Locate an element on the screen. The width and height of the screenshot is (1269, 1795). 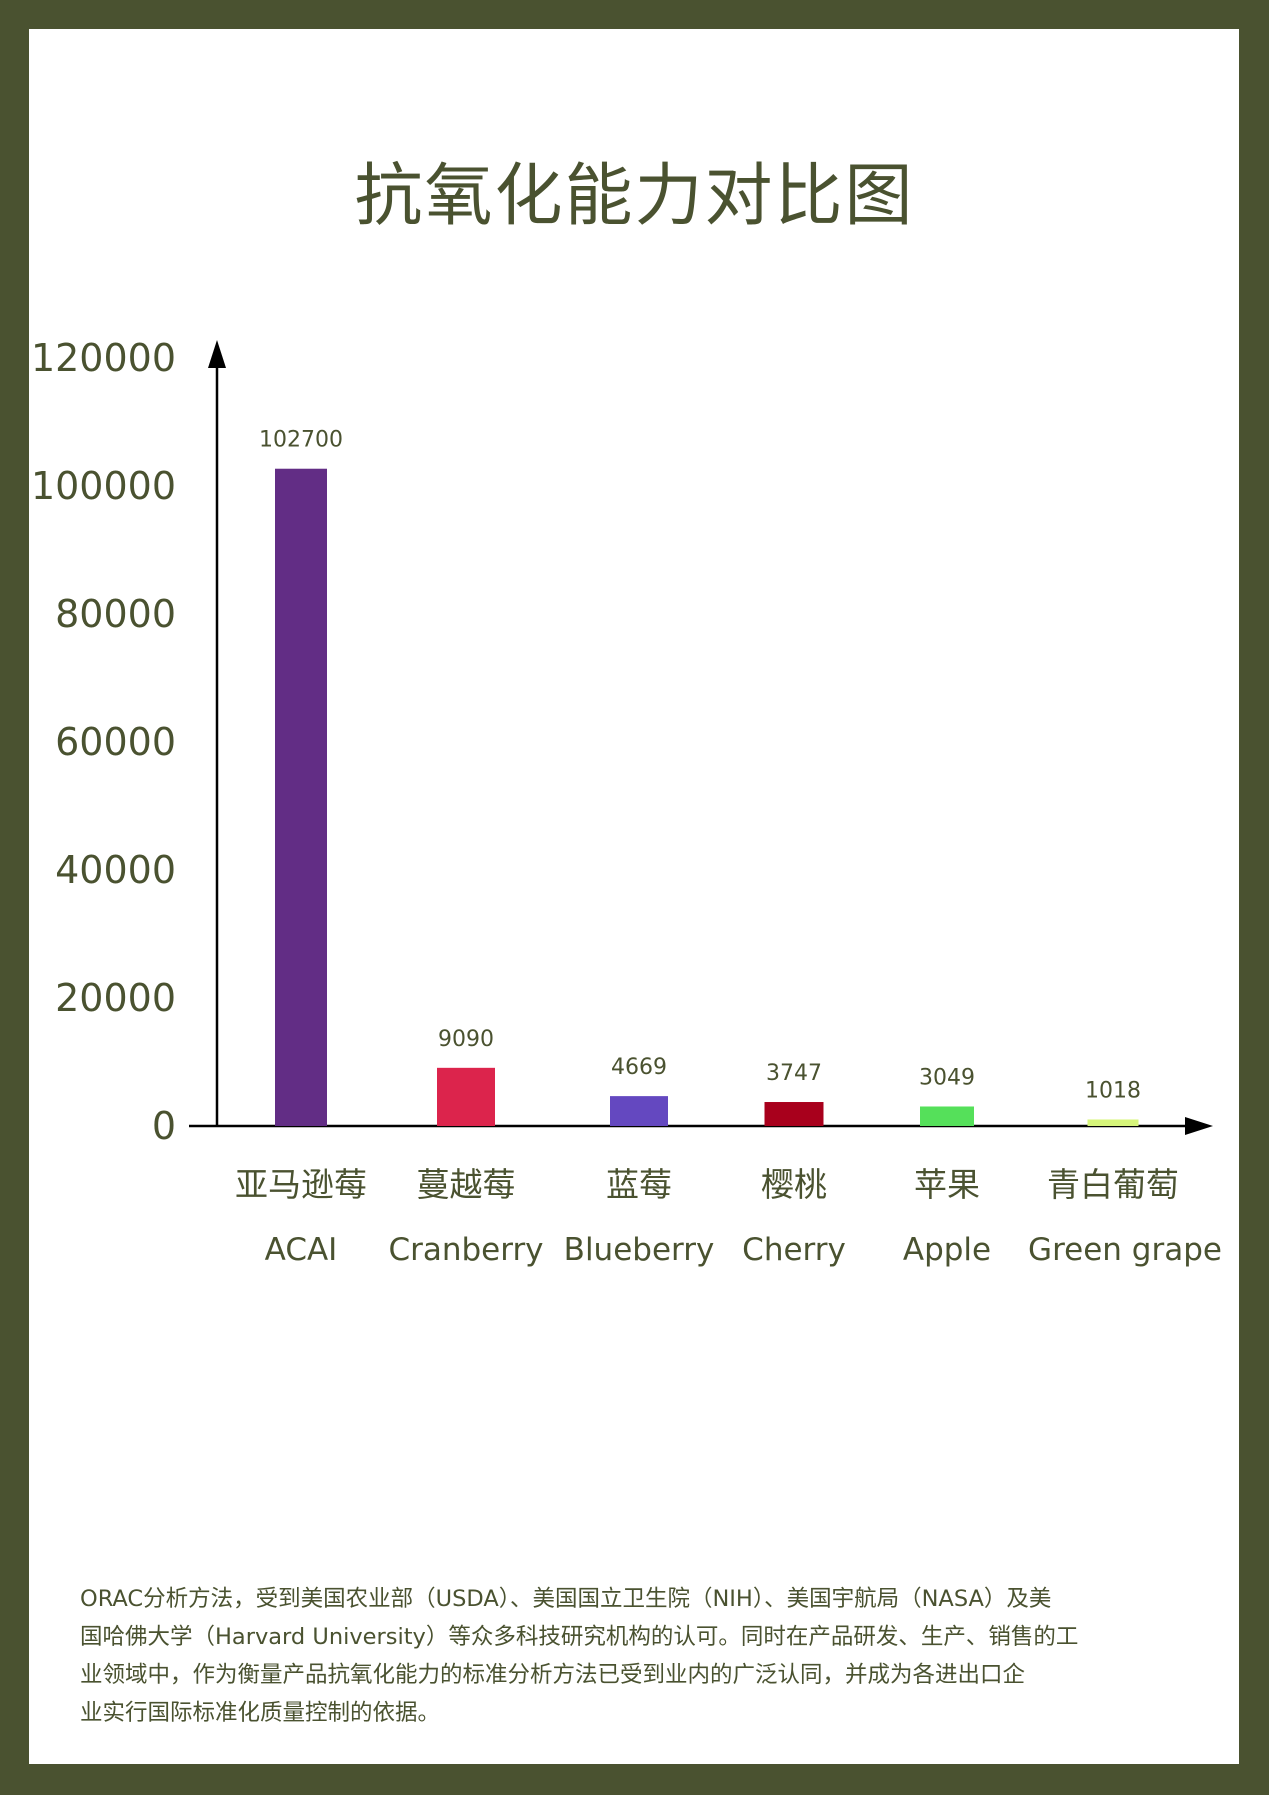
x-tick-label-cn: 蔓越莓 is located at coordinates (466, 1184).